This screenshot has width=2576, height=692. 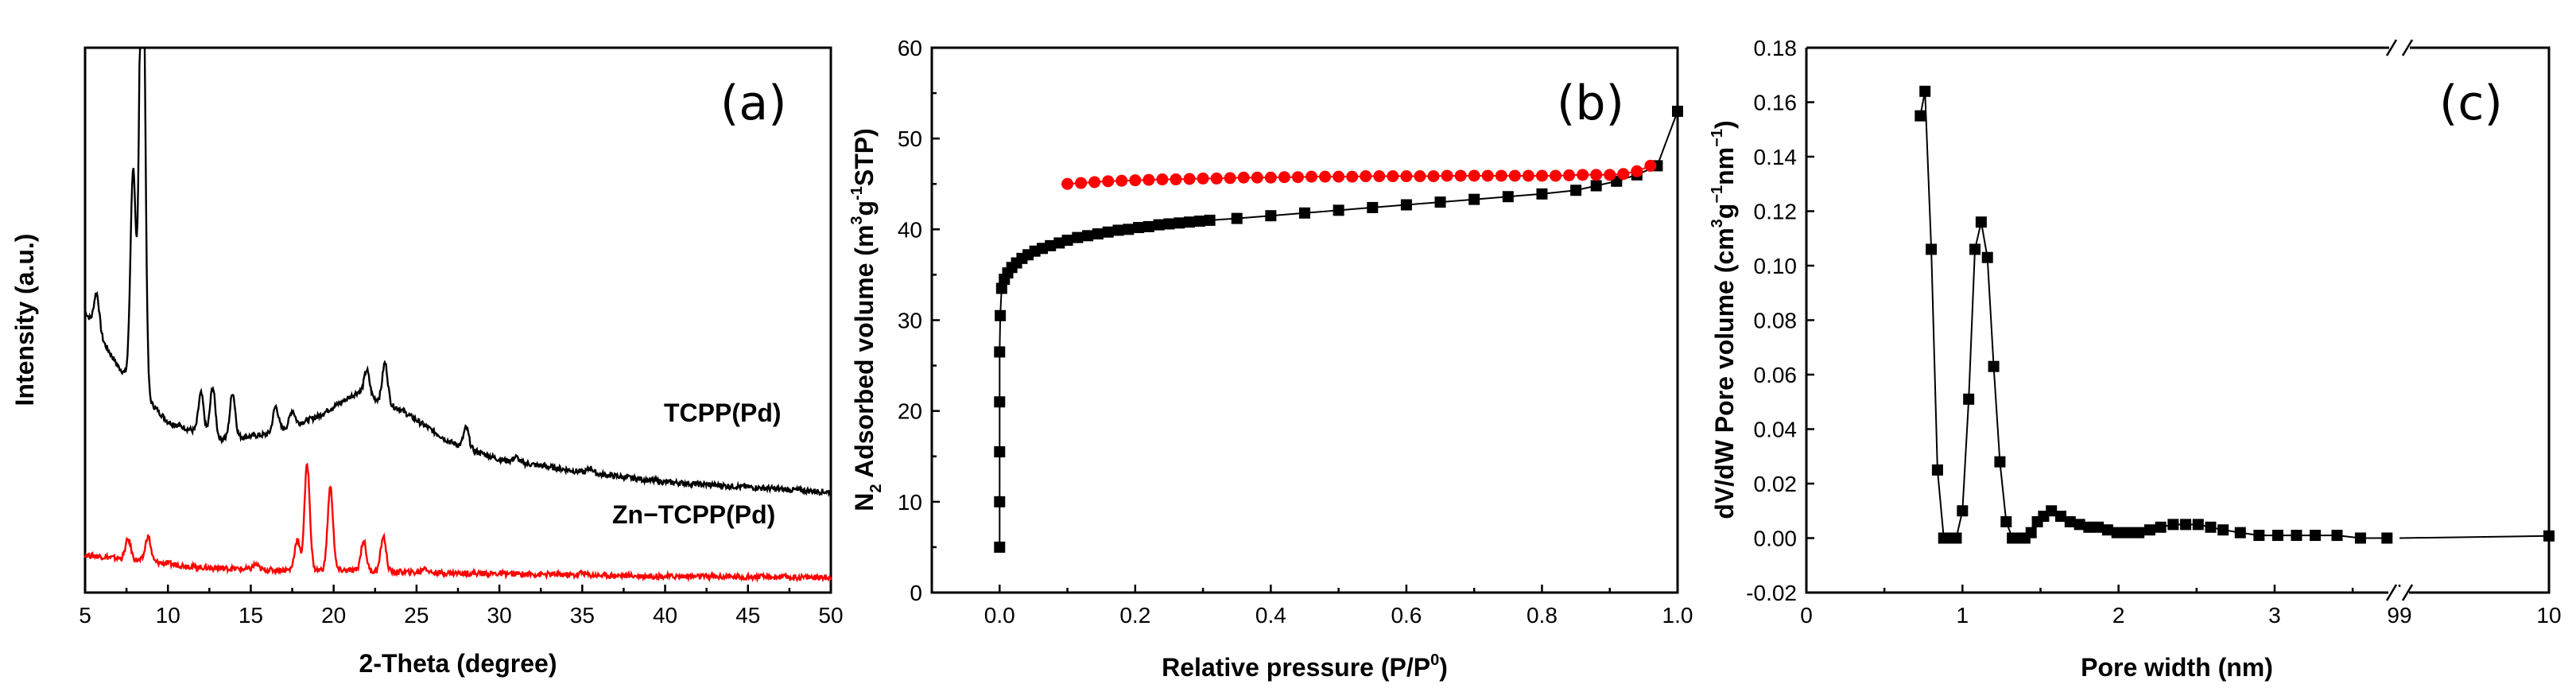 What do you see at coordinates (665, 615) in the screenshot?
I see `panel-a-x-tick-label: 40` at bounding box center [665, 615].